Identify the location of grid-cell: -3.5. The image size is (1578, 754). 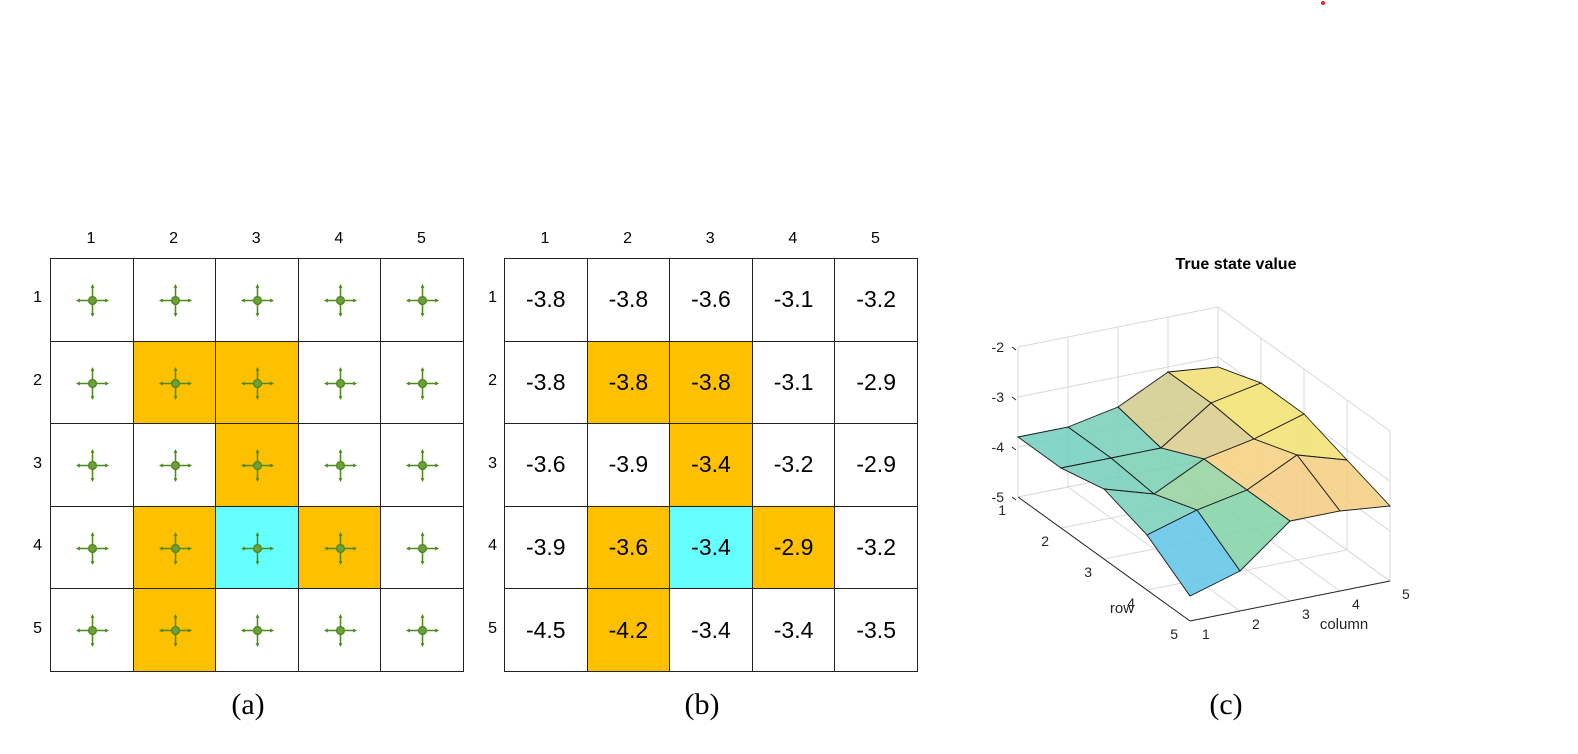
(876, 630).